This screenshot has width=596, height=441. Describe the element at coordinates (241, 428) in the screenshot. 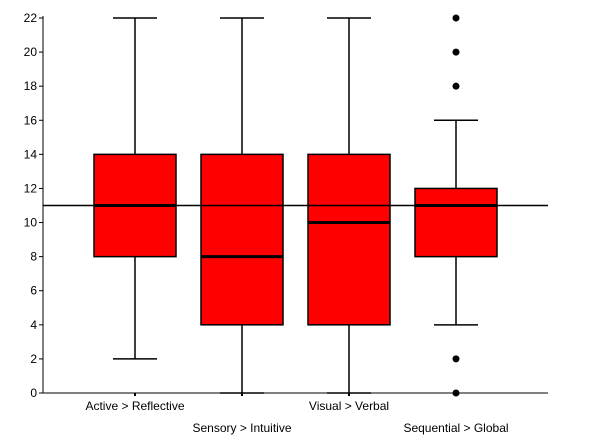

I see `x-category-label: Sensory > Intuitive` at that location.